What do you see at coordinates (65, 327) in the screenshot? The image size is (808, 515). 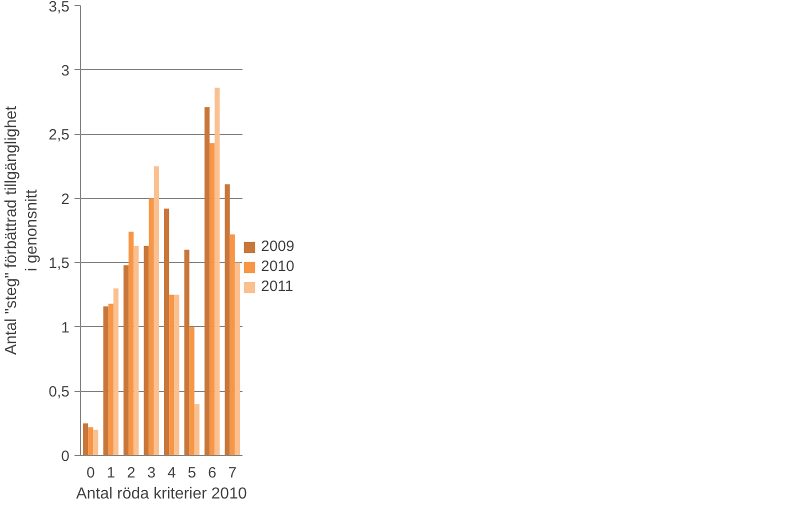 I see `y-tick-label: 1` at bounding box center [65, 327].